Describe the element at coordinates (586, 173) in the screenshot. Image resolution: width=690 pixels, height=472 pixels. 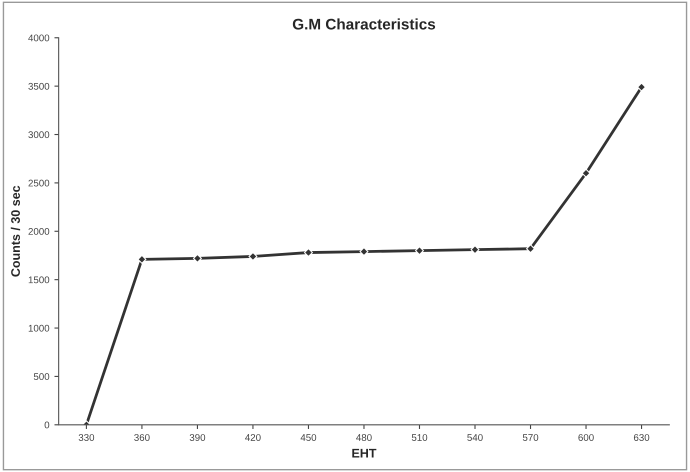
I see `point` at that location.